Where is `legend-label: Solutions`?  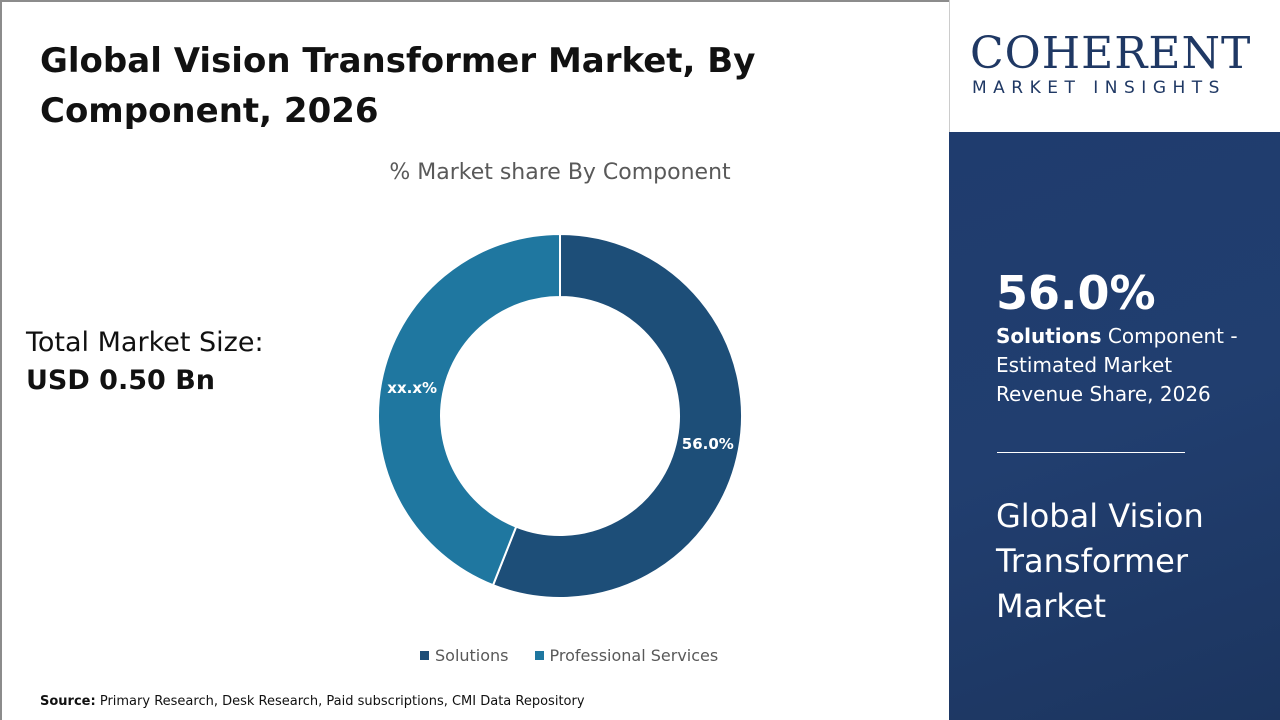
legend-label: Solutions is located at coordinates (472, 655).